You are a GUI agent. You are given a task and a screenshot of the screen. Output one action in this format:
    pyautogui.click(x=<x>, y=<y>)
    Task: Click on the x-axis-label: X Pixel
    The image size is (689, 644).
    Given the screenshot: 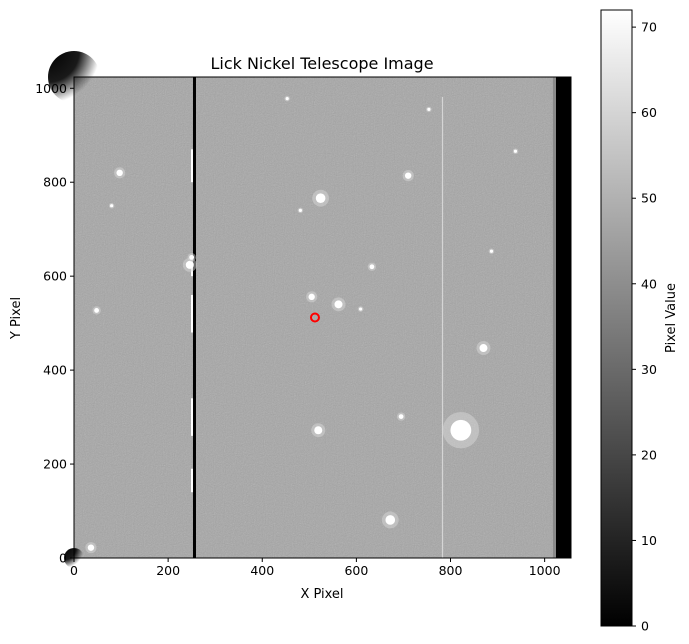 What is the action you would take?
    pyautogui.click(x=321, y=594)
    